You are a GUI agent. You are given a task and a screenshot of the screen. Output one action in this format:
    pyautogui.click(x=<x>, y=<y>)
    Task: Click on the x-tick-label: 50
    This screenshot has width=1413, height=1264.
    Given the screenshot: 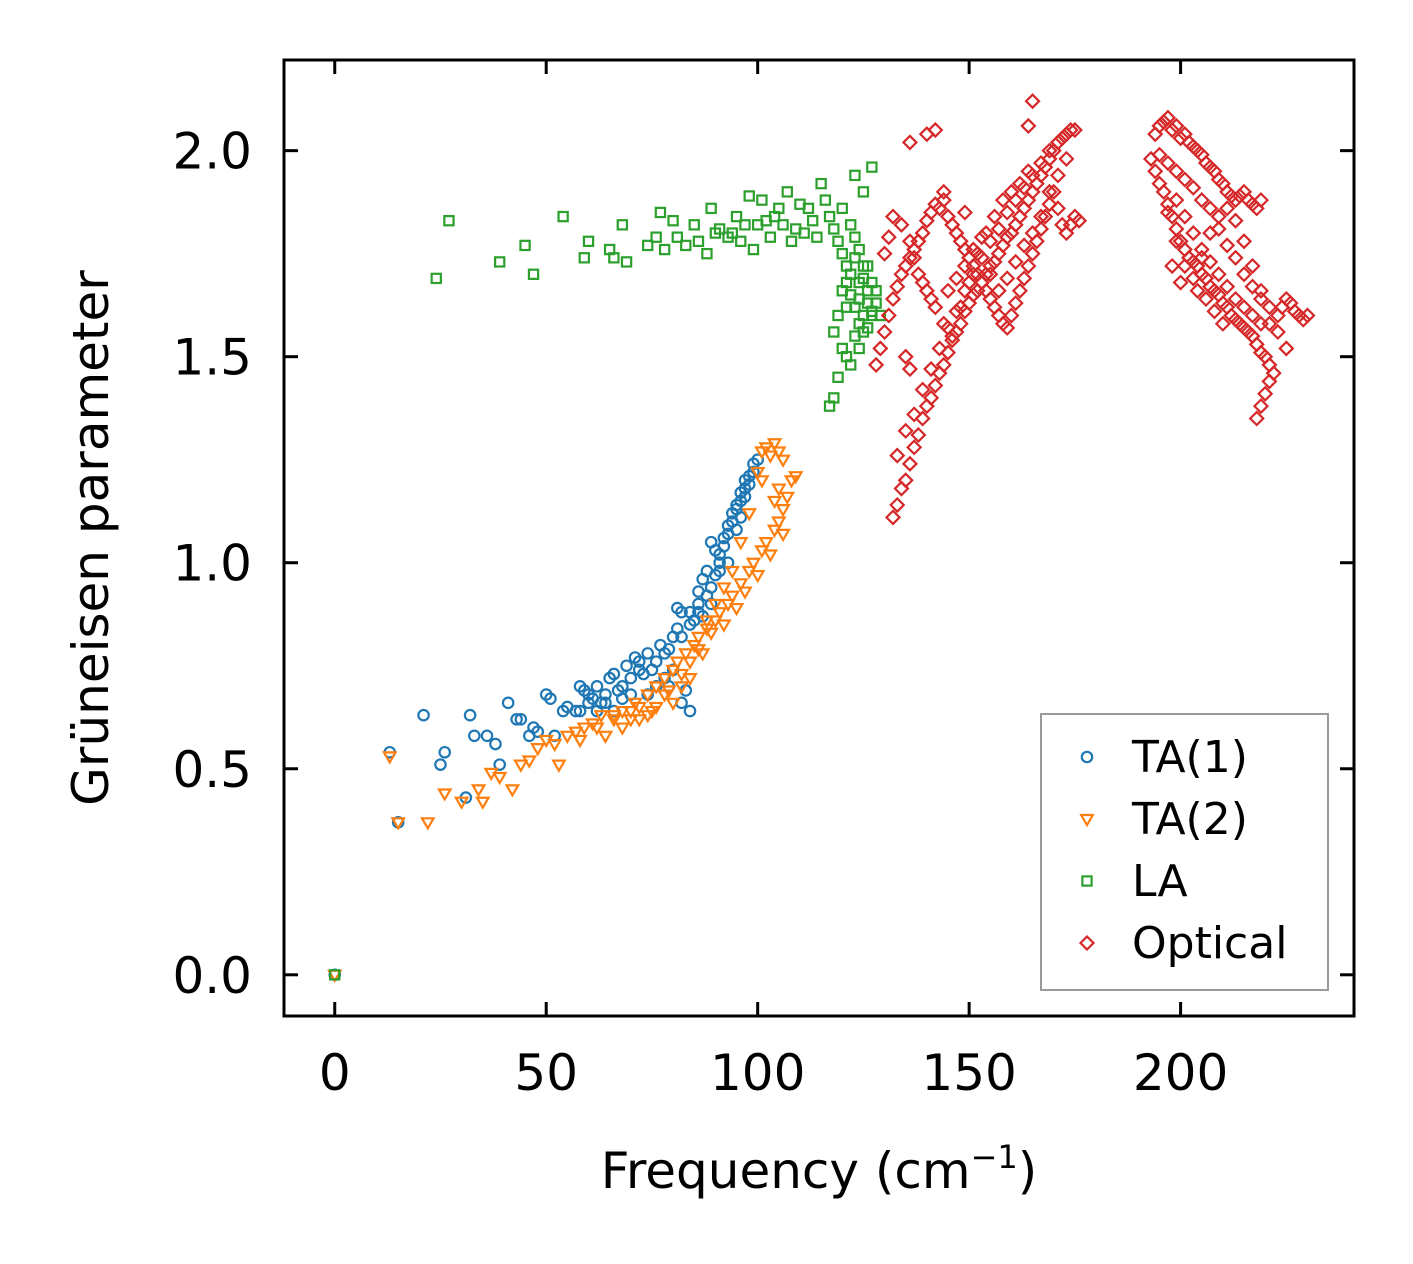 What is the action you would take?
    pyautogui.click(x=546, y=1073)
    